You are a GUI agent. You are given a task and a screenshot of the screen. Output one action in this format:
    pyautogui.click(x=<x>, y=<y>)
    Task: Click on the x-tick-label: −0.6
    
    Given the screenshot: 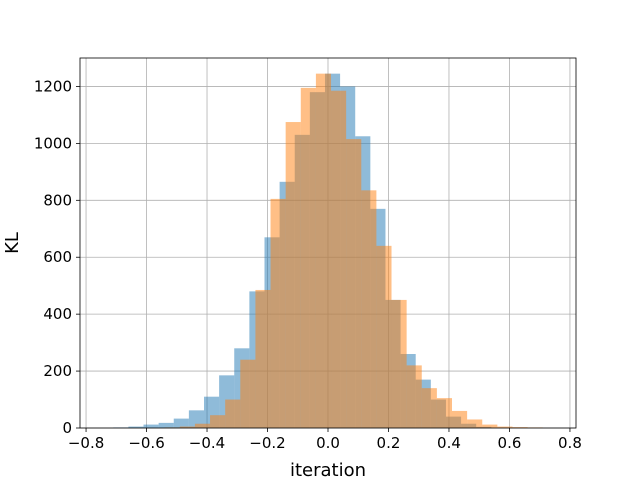 What is the action you would take?
    pyautogui.click(x=146, y=443)
    